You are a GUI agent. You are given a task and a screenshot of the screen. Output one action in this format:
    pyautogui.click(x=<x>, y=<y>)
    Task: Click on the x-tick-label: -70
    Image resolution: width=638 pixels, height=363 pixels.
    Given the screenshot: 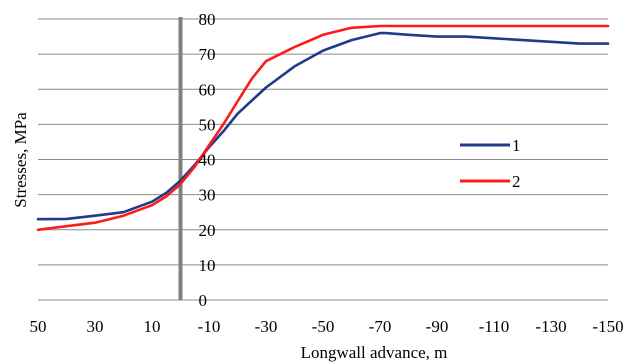 What is the action you would take?
    pyautogui.click(x=380, y=326)
    